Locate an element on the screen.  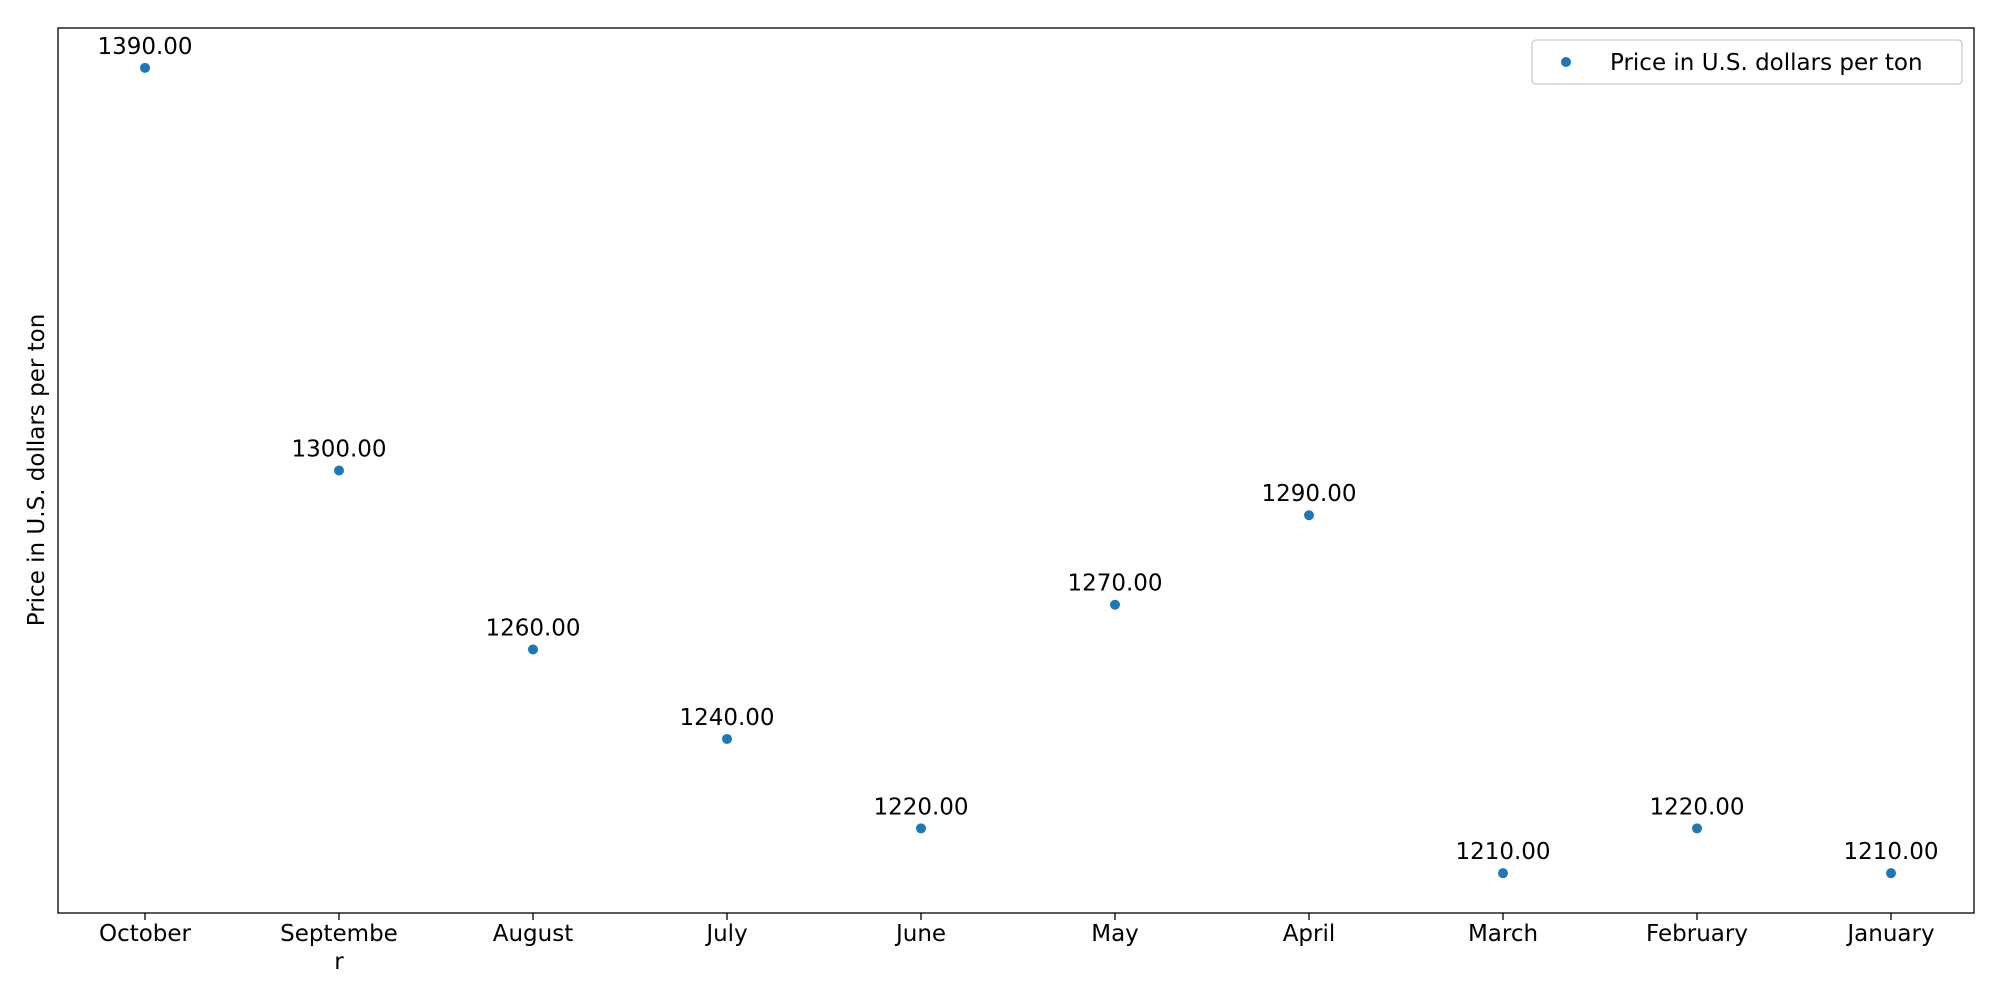
legend: Price in U.S. dollars per ton is located at coordinates (1747, 62).